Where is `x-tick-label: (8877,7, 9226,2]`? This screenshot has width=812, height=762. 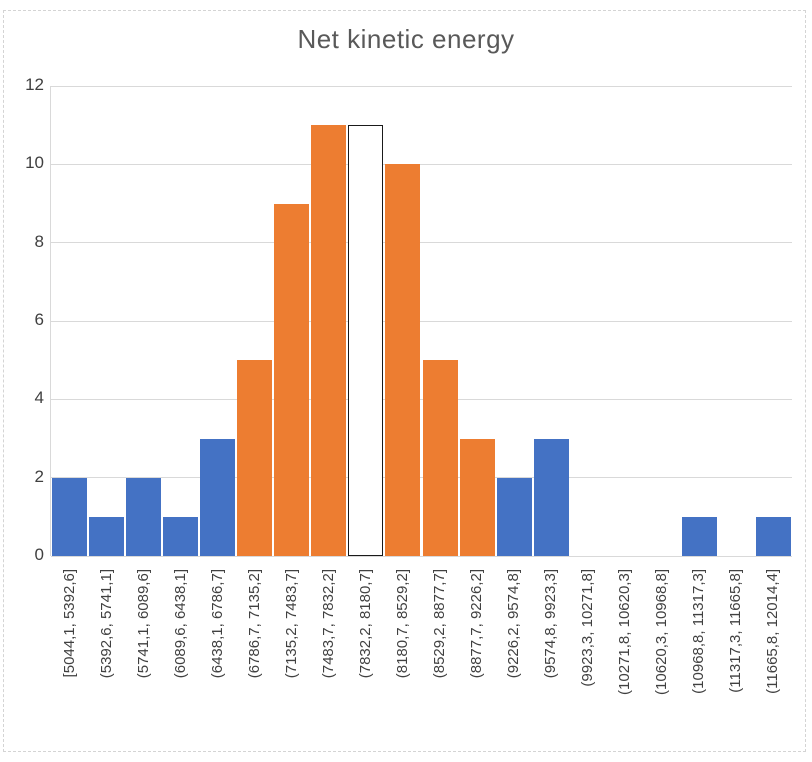 x-tick-label: (8877,7, 9226,2] is located at coordinates (477, 624).